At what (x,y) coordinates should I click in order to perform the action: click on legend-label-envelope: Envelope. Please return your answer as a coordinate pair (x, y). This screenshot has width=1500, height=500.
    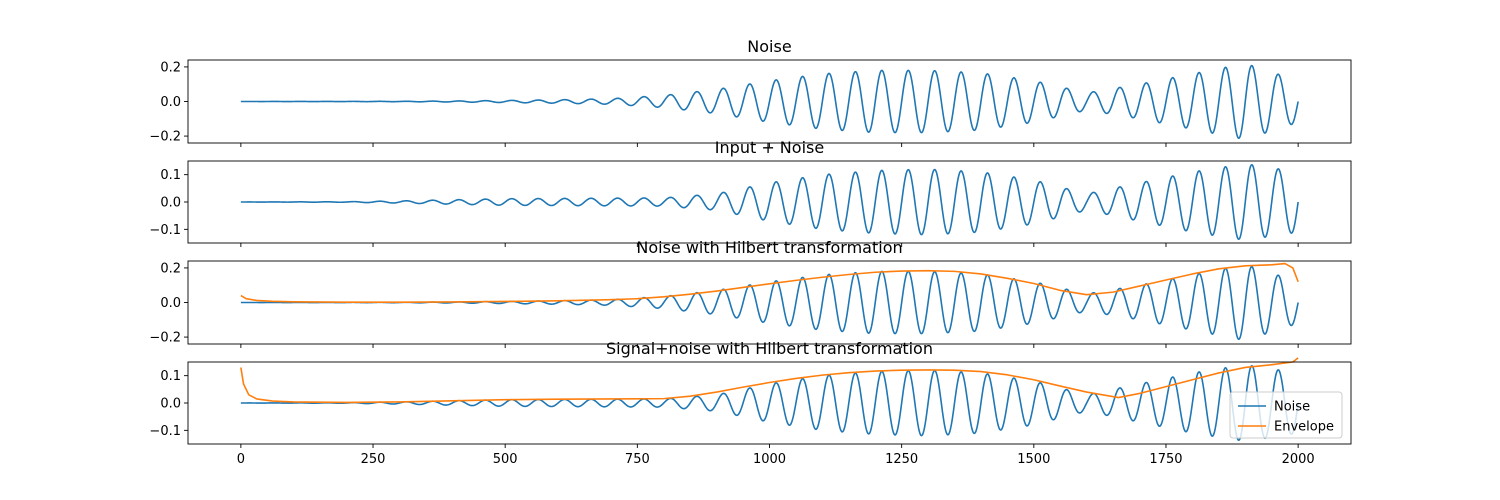
    Looking at the image, I should click on (1304, 427).